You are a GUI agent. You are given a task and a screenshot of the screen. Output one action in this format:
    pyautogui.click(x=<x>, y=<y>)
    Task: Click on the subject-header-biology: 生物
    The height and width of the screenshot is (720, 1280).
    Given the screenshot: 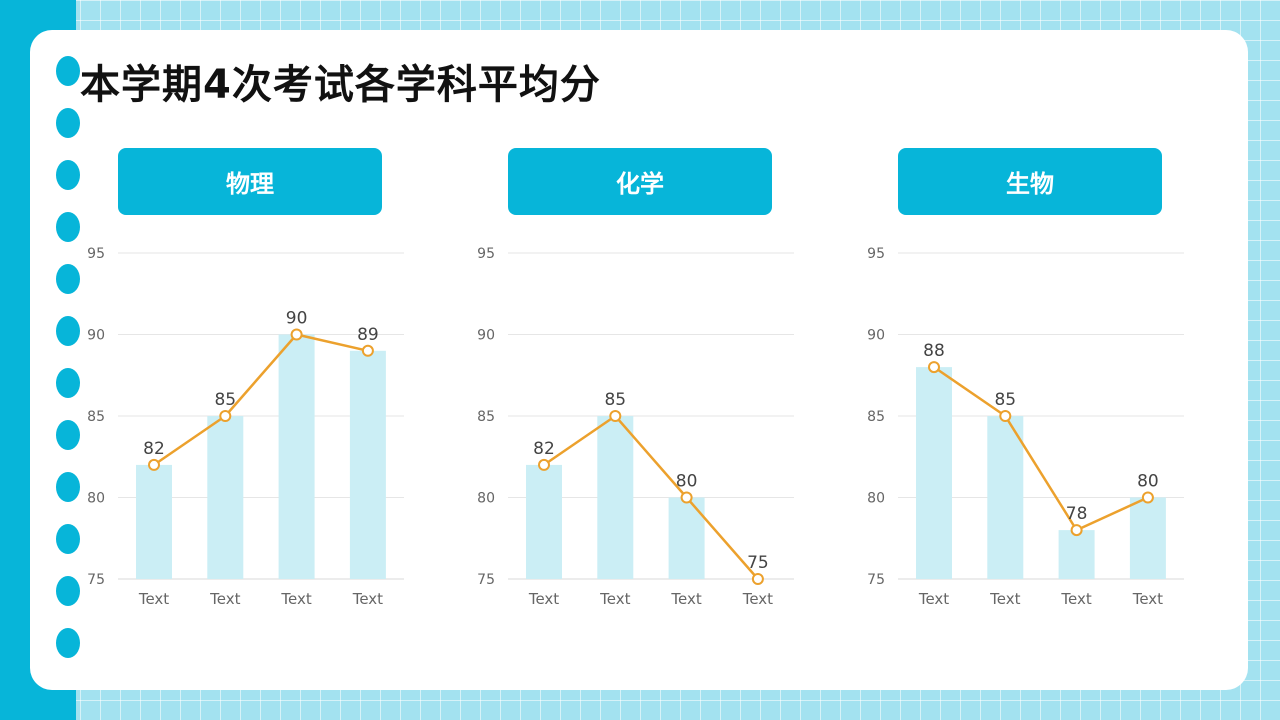 What is the action you would take?
    pyautogui.click(x=1030, y=181)
    